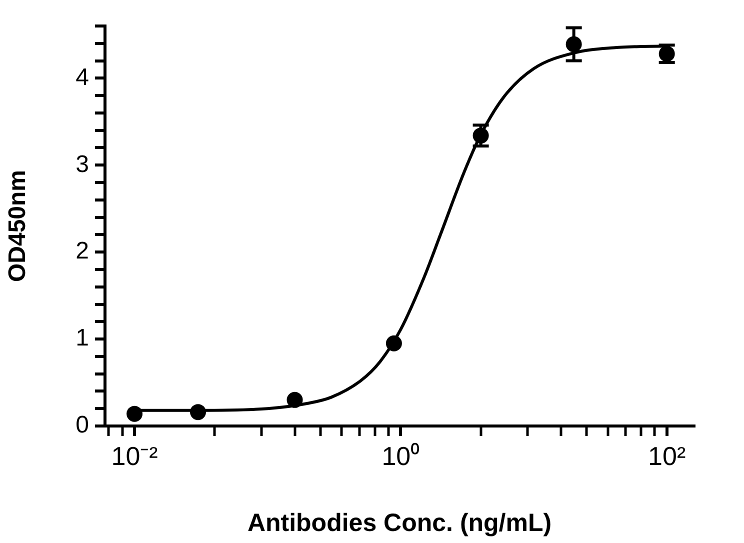 Image resolution: width=744 pixels, height=543 pixels. I want to click on y-tick-label: 4, so click(82, 77).